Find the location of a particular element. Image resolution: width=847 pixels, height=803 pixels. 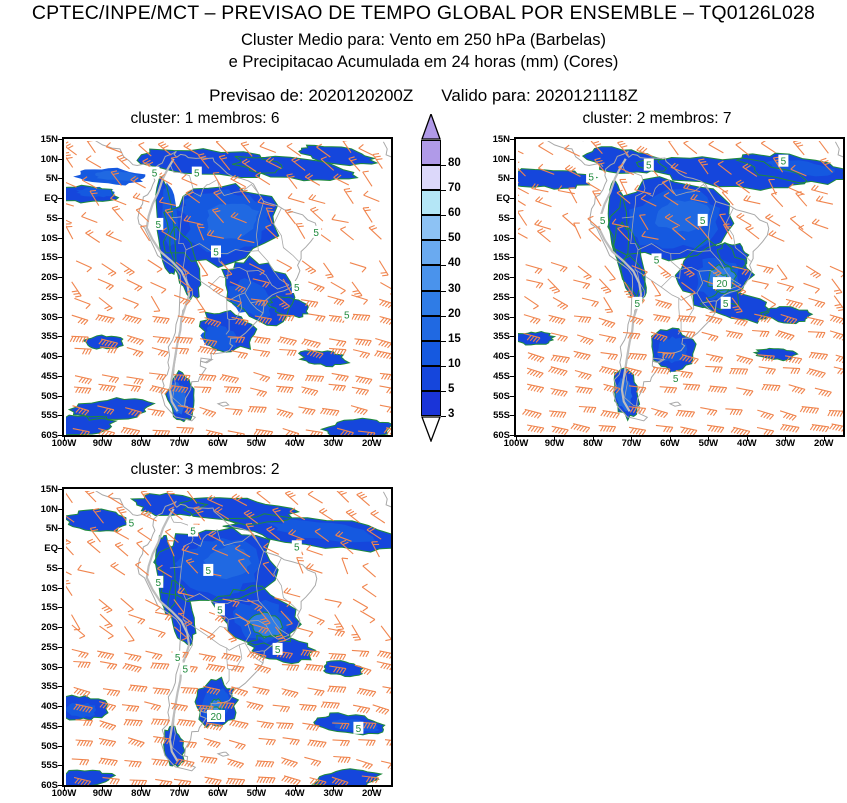

y-axis-label: 25S is located at coordinates (49, 647).